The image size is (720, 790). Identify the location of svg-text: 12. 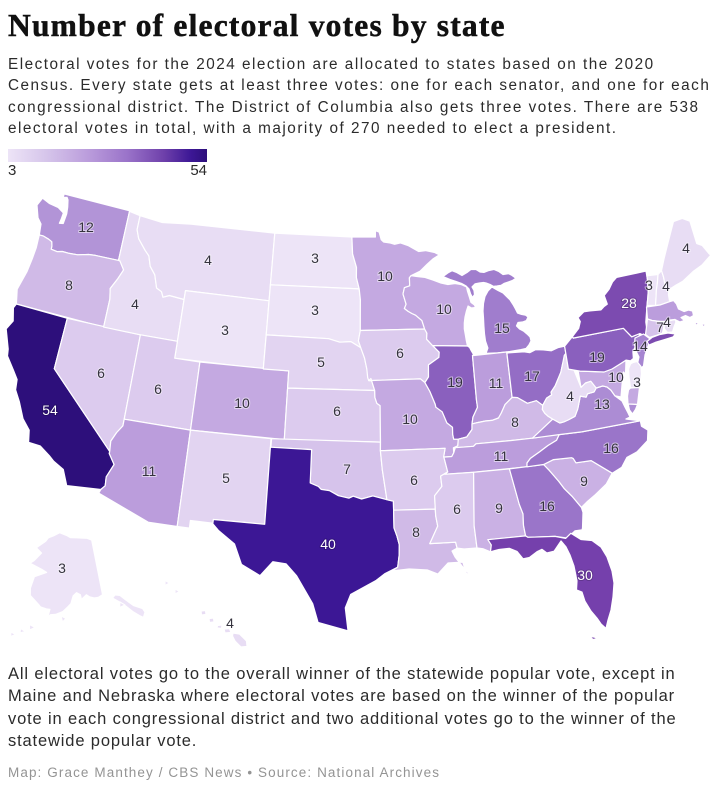
(86, 227).